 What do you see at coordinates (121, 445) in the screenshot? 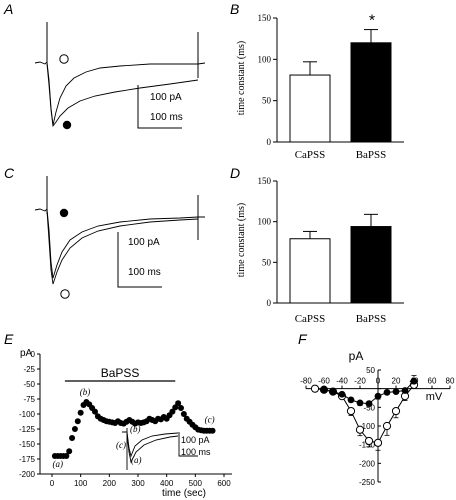
I see `panel-e-inset-label-c: (c)` at bounding box center [121, 445].